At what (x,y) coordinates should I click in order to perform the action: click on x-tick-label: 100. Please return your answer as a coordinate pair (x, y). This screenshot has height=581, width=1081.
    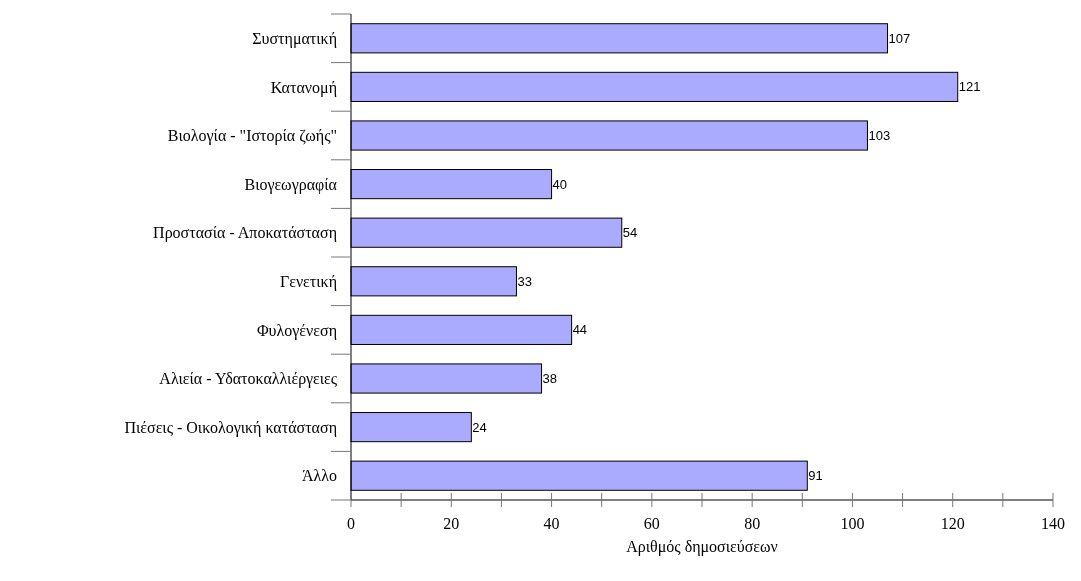
    Looking at the image, I should click on (852, 523).